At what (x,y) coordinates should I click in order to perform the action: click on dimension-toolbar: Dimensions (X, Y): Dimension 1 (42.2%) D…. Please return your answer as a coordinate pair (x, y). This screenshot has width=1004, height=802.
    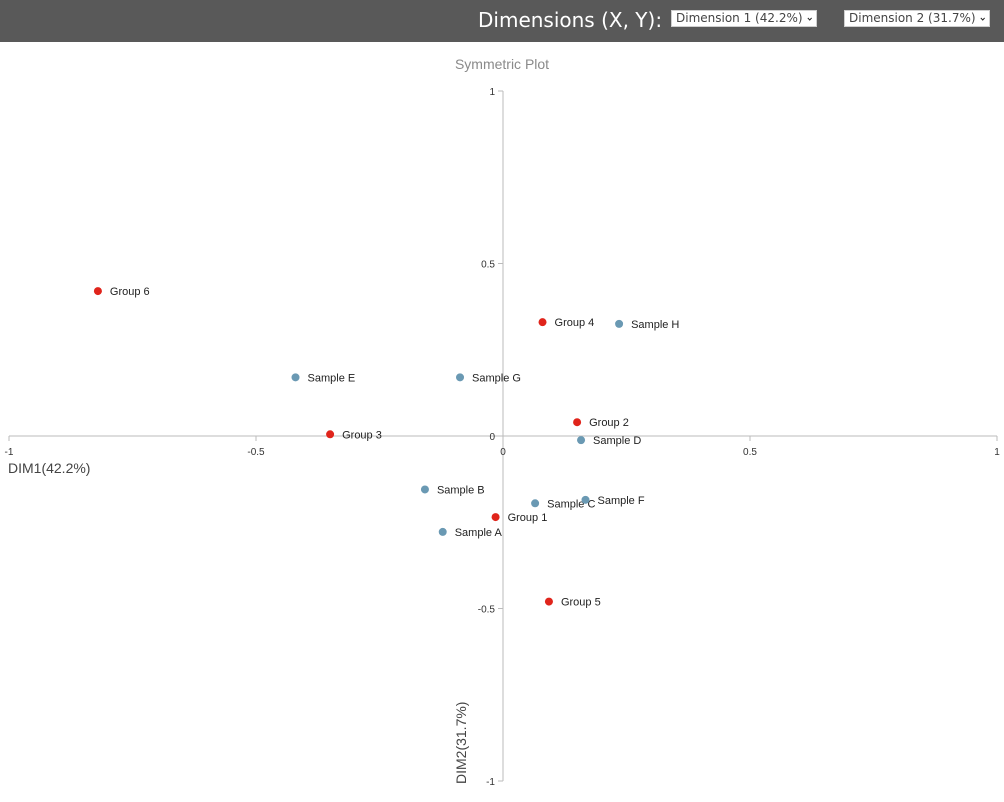
    Looking at the image, I should click on (502, 21).